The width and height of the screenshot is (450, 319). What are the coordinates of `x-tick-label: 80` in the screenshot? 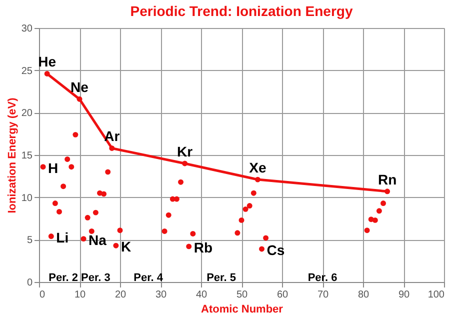 It's located at (364, 295).